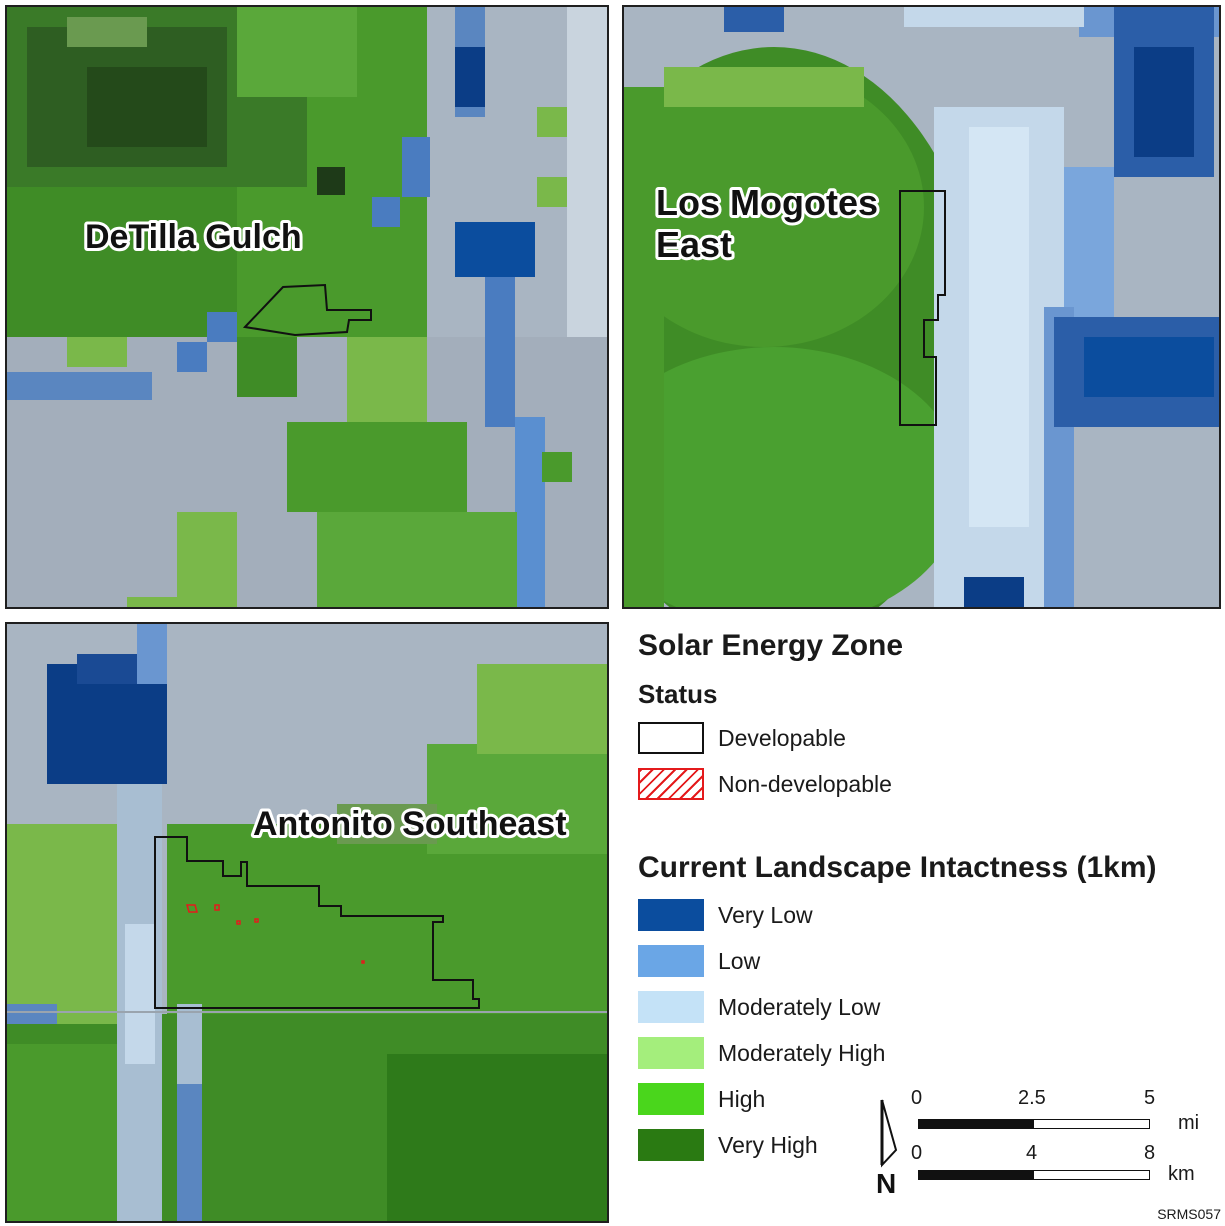  I want to click on moderately-low-swatch, so click(671, 1007).